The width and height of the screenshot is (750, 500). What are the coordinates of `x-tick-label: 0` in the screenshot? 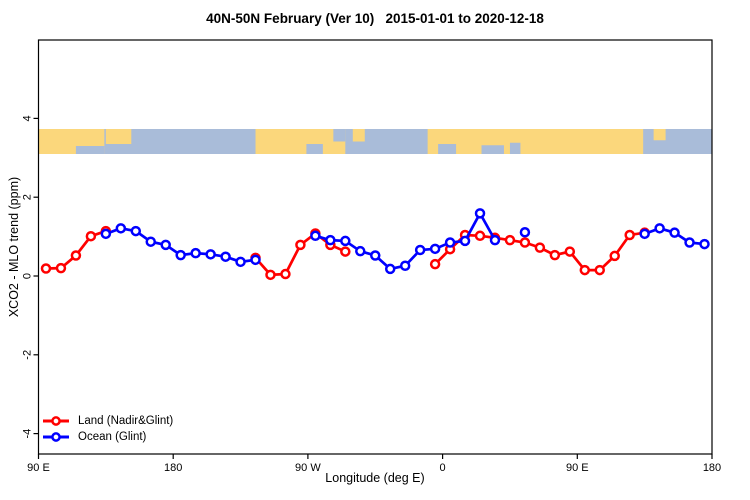 It's located at (443, 468).